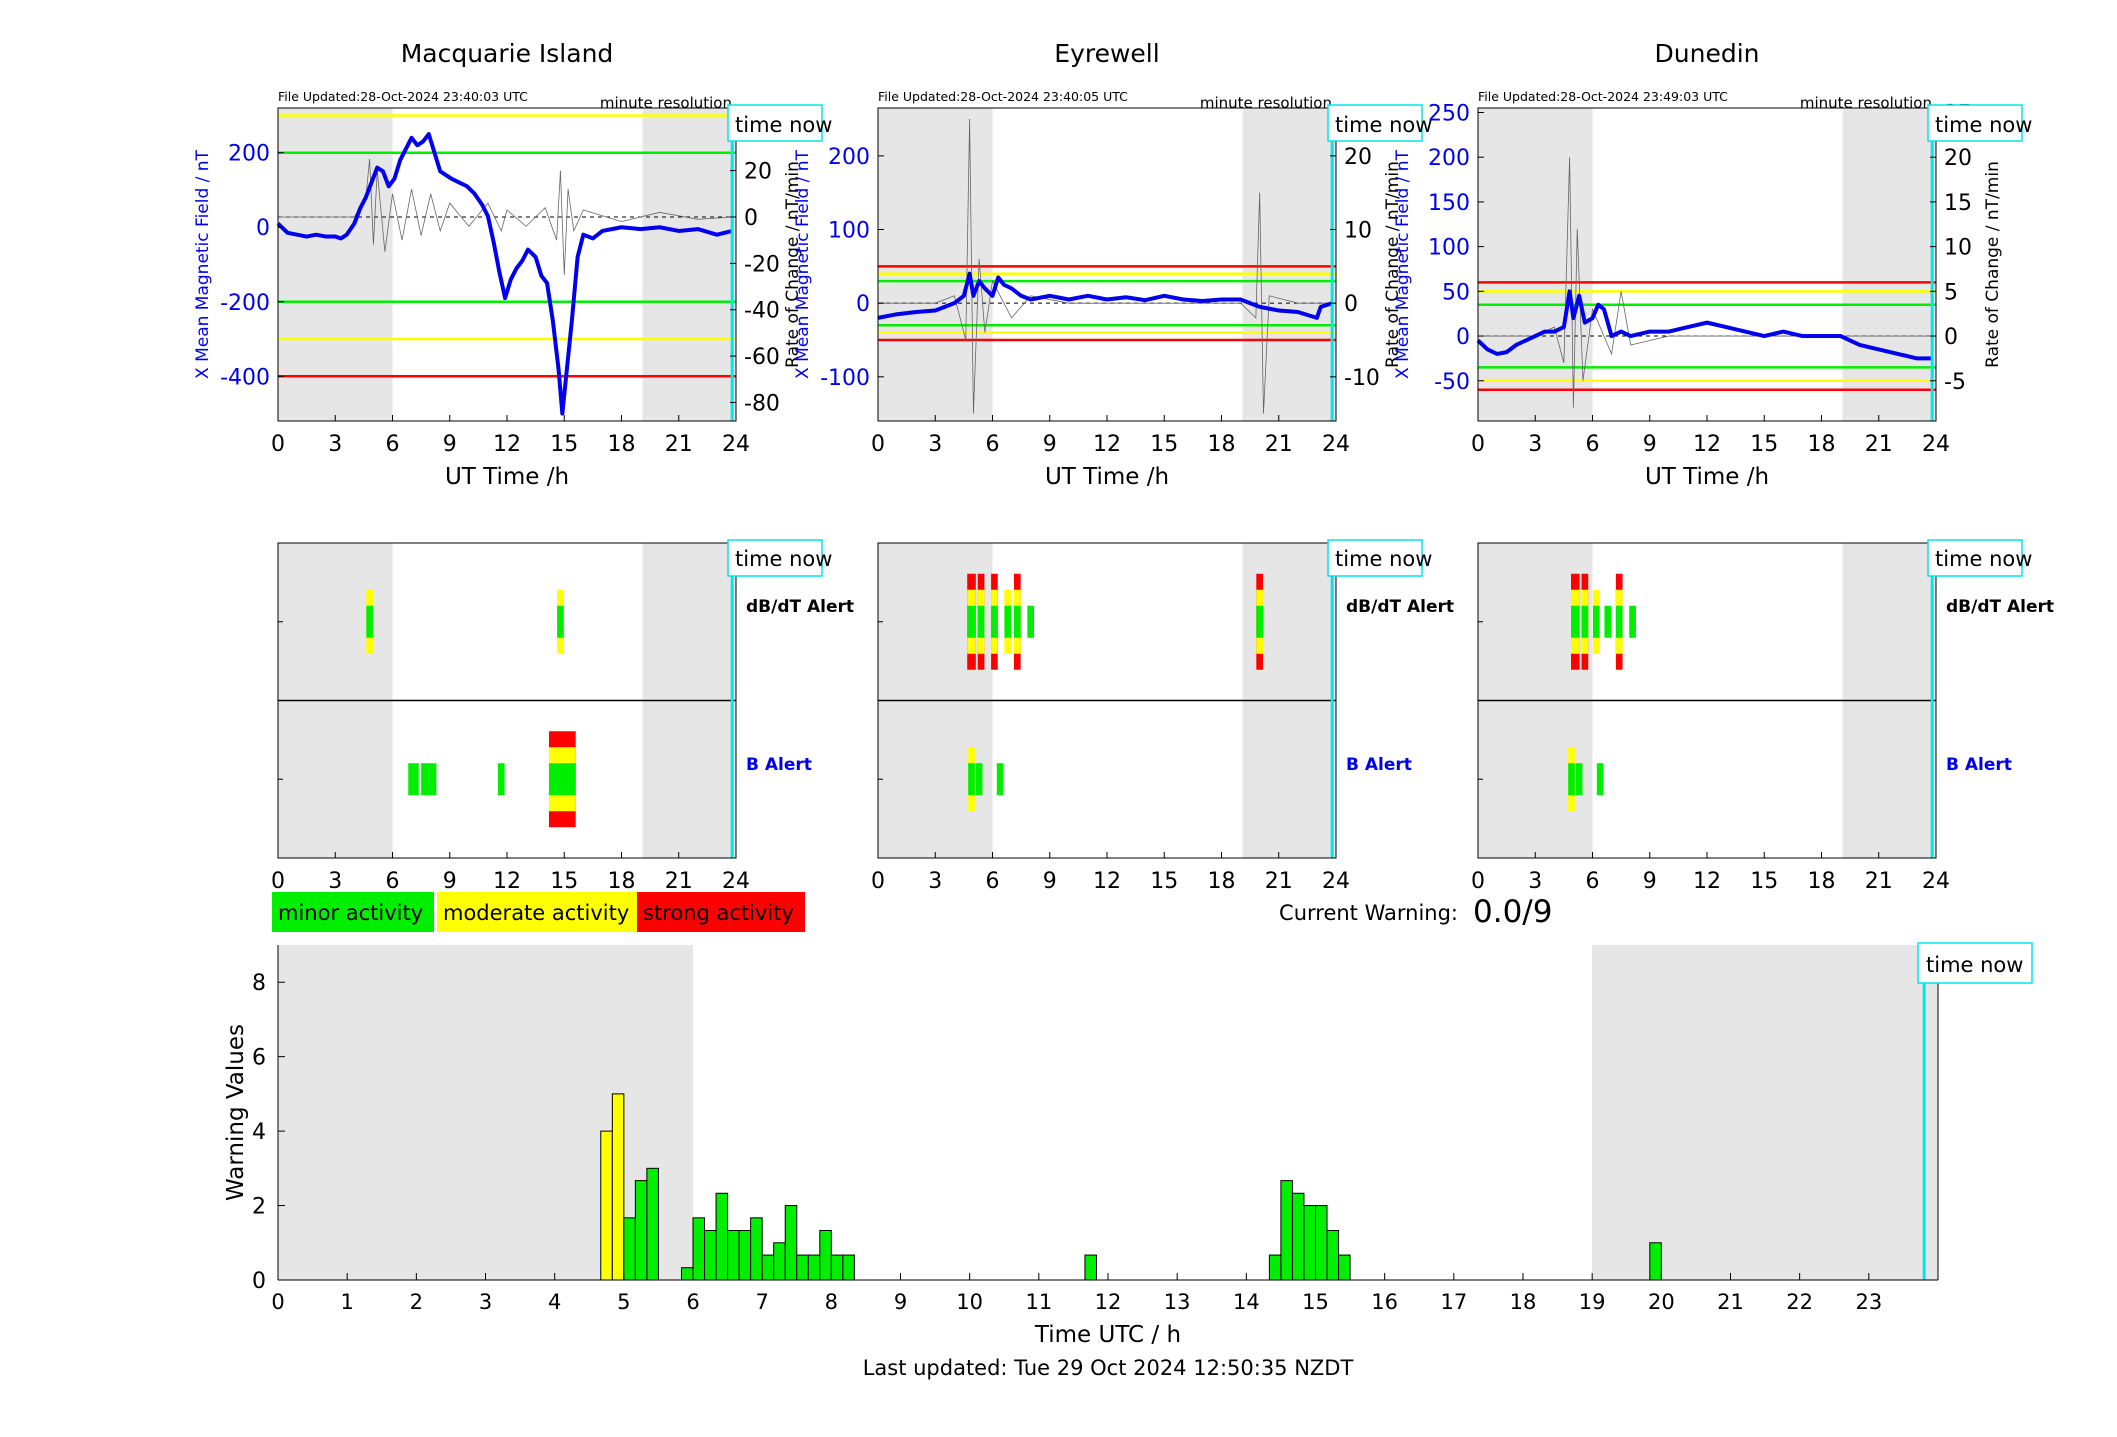 The height and width of the screenshot is (1437, 2117). I want to click on y-tick-label: 200, so click(849, 157).